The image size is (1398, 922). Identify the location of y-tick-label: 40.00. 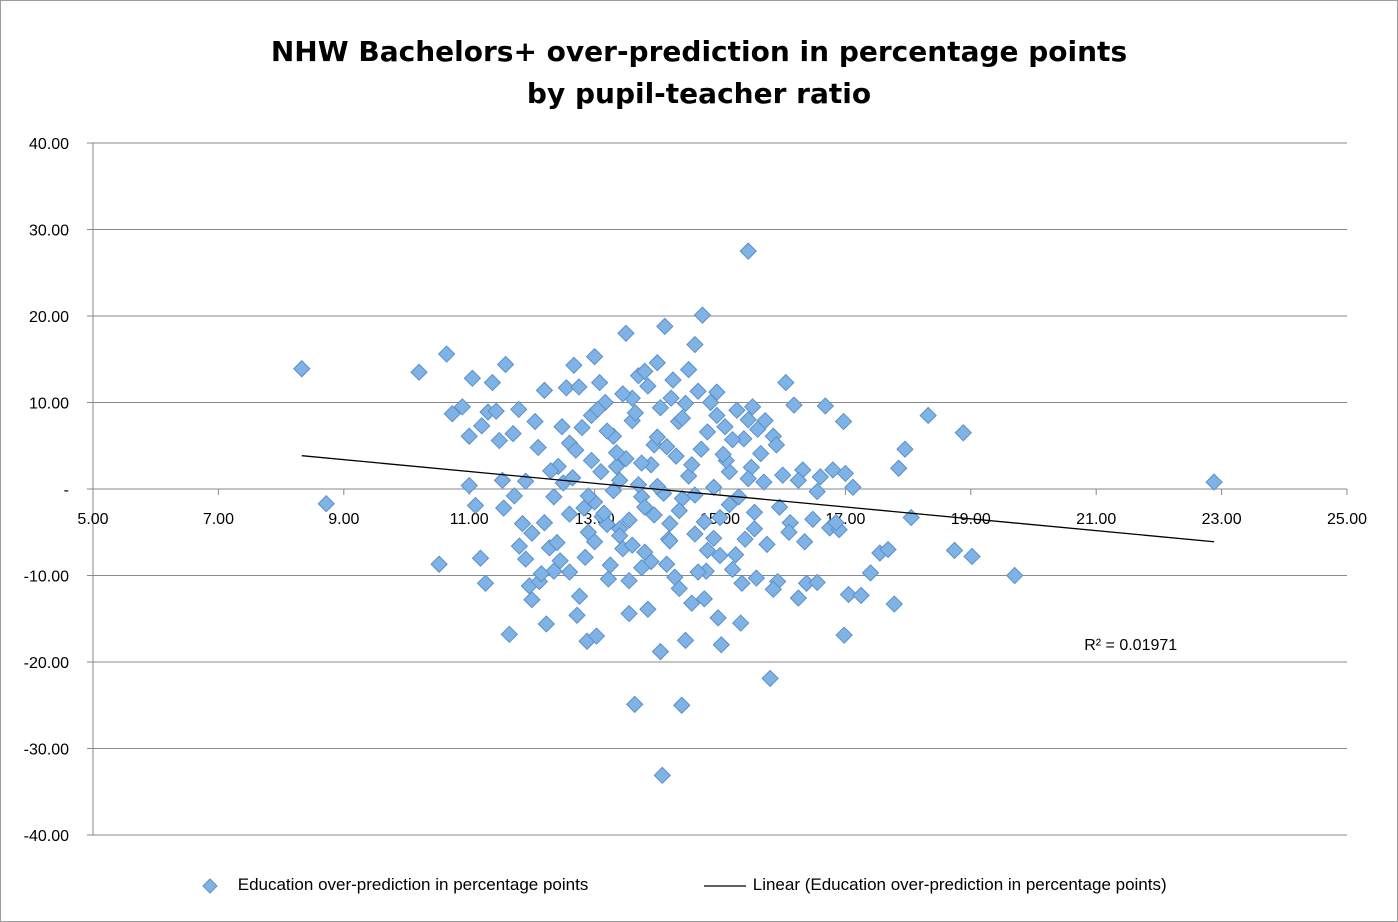
(49, 144).